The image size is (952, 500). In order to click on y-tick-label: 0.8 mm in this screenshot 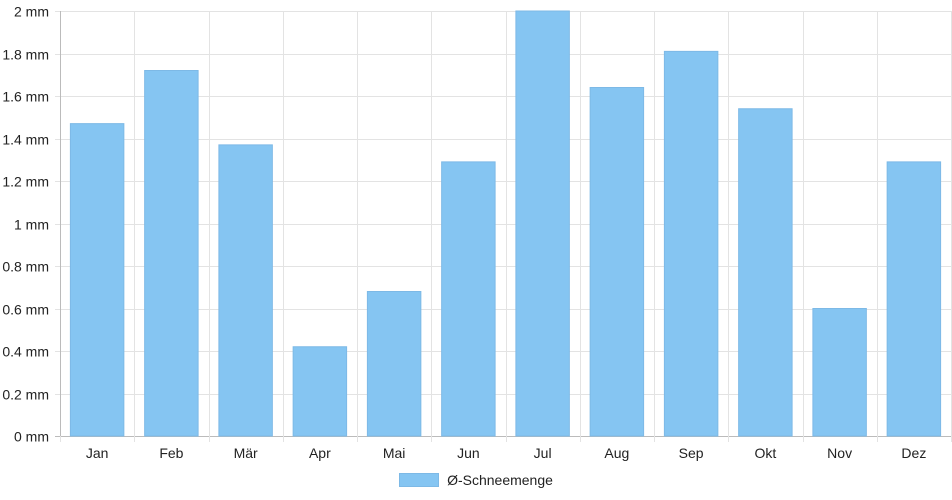, I will do `click(25, 267)`.